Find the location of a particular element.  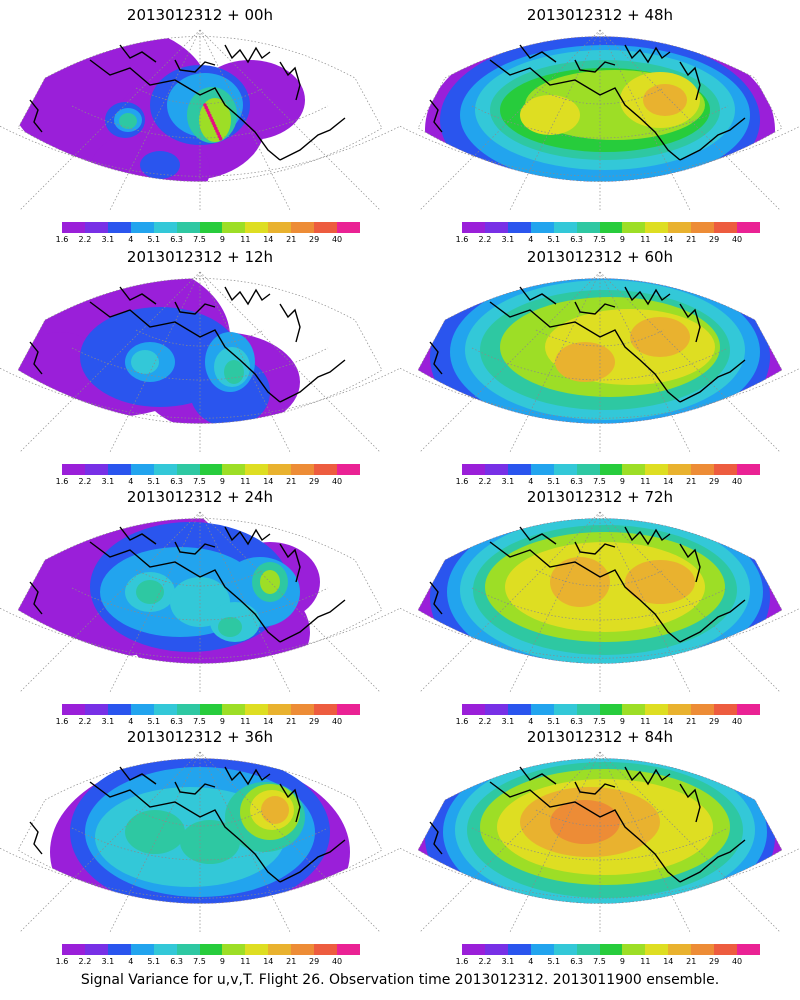

panel-title: 2013012312 + 60h is located at coordinates (600, 257).